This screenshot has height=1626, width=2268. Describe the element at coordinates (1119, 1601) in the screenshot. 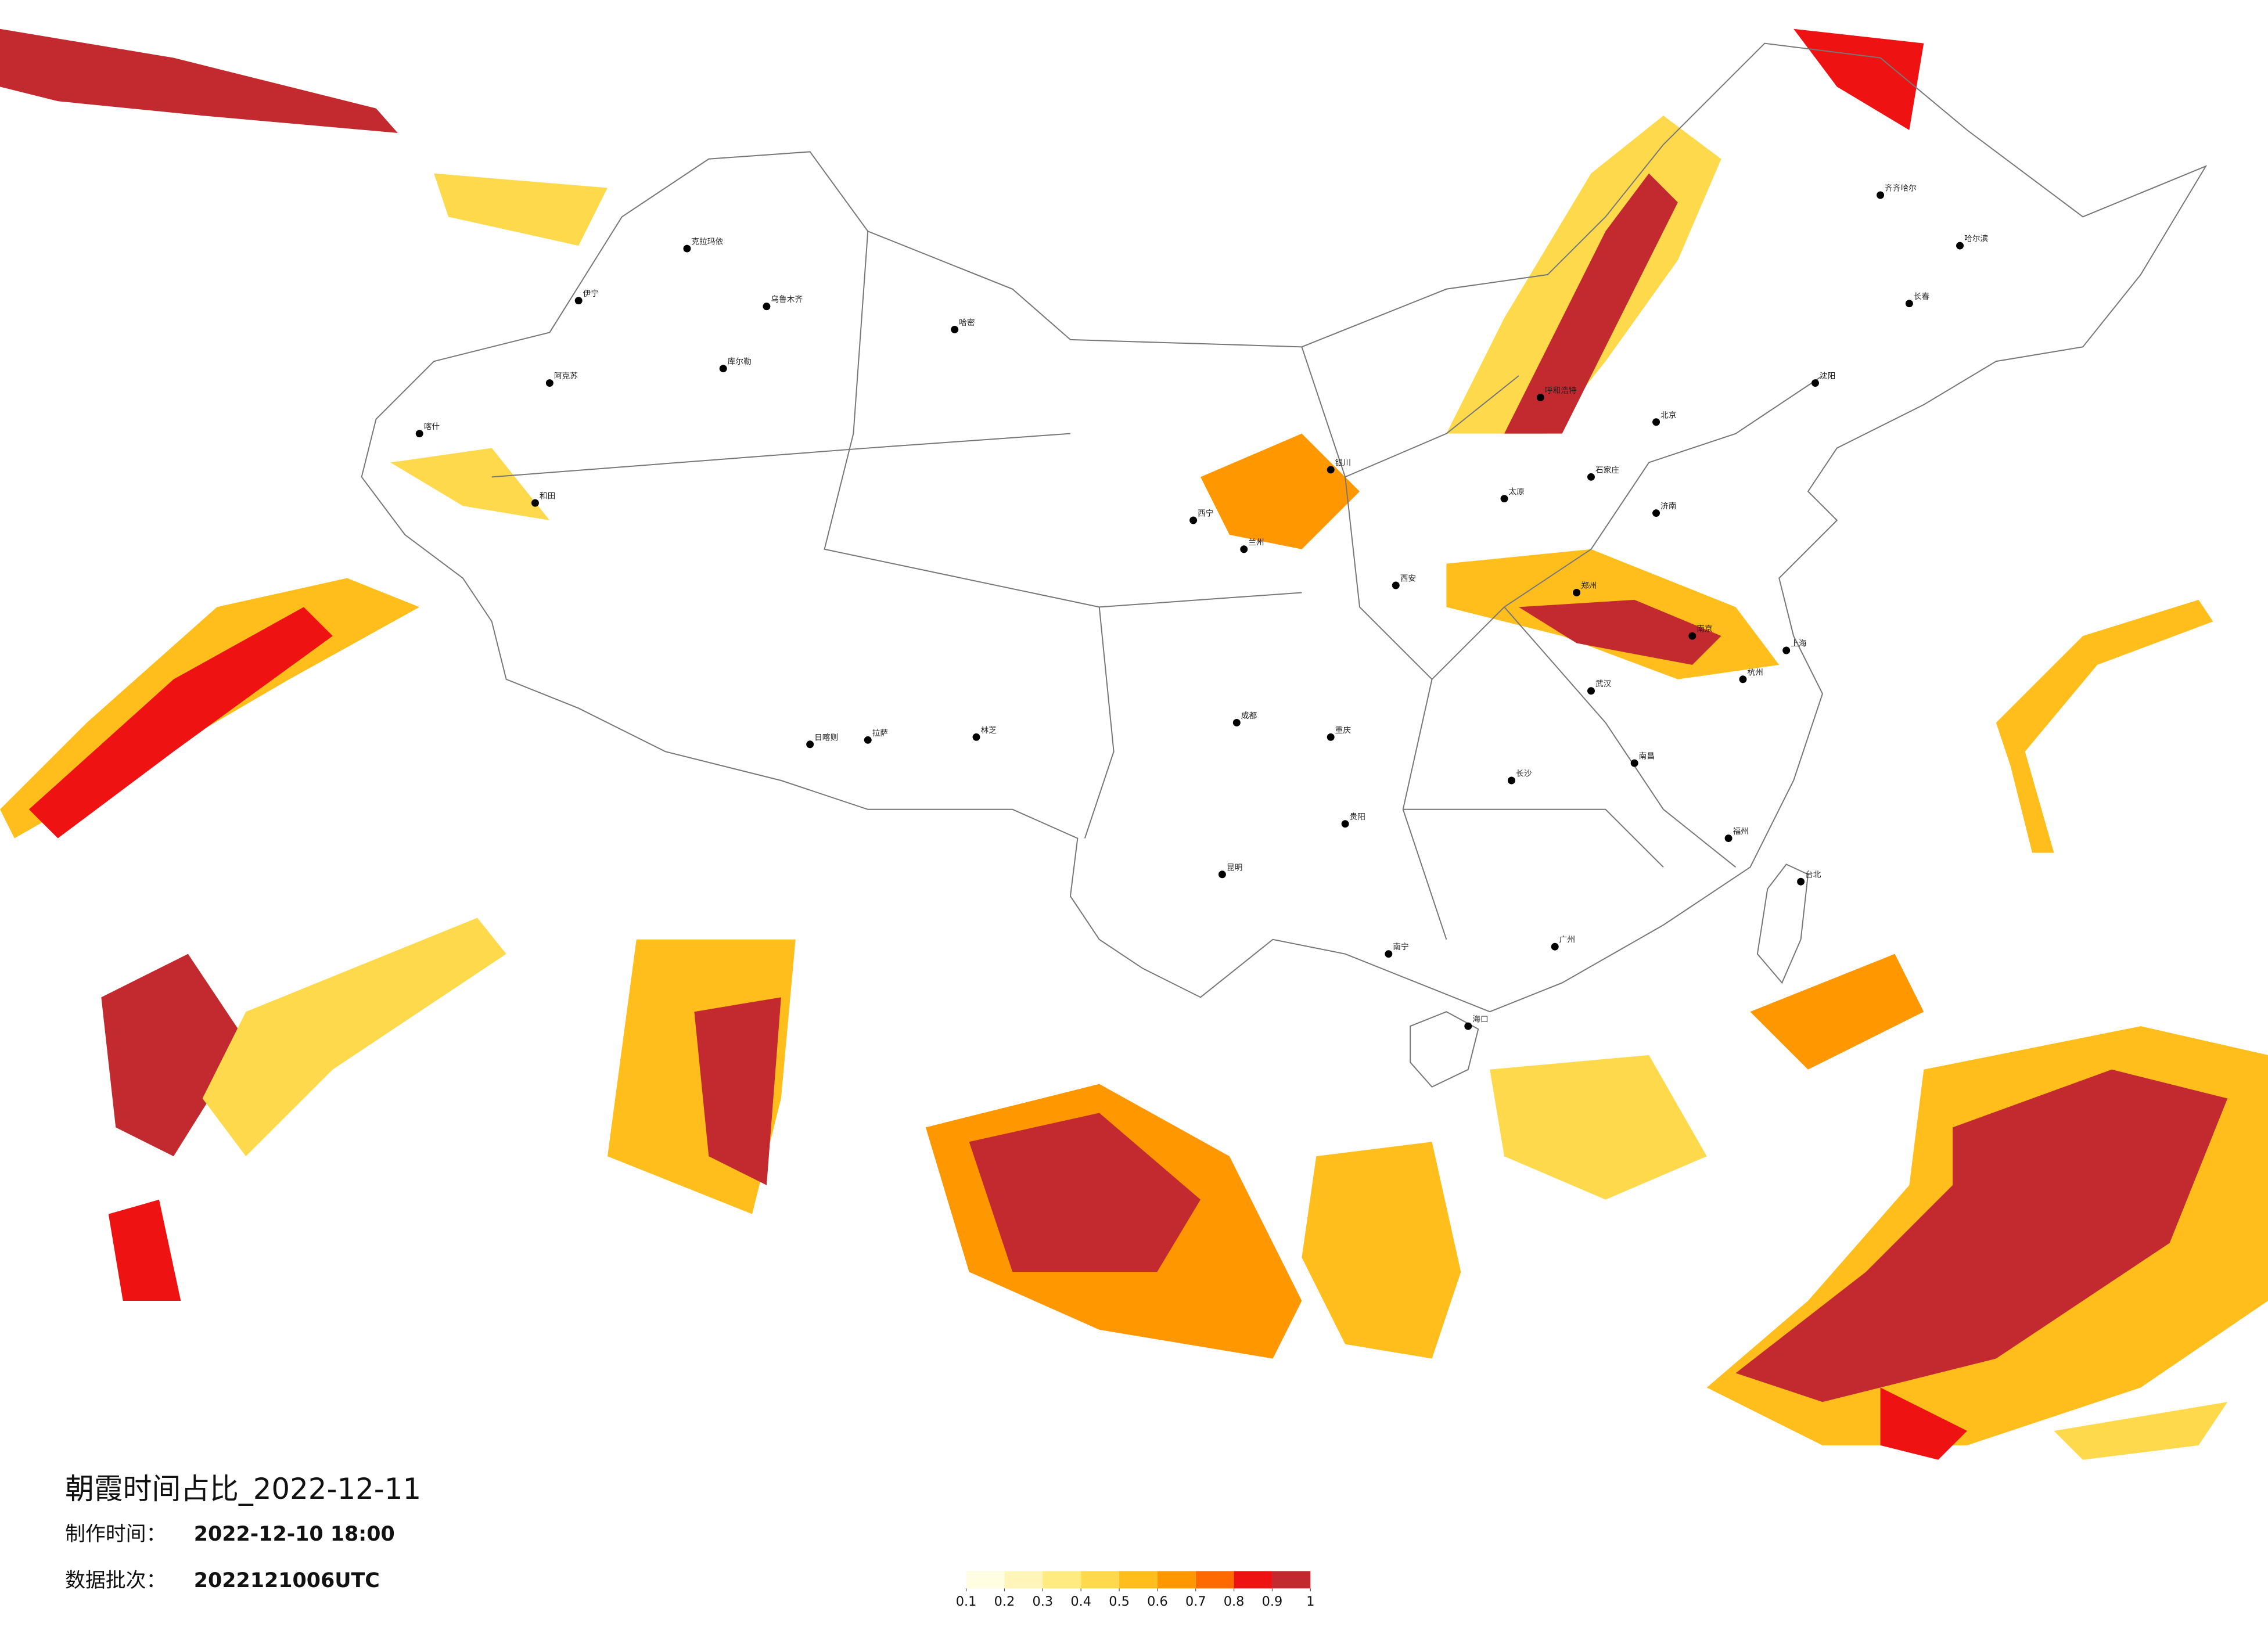

I see `legend-tick-label: 0.5` at that location.